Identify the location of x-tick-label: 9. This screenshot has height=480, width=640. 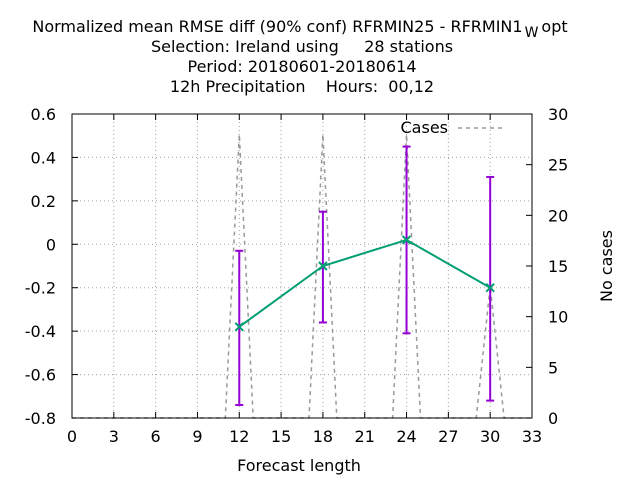
(197, 436).